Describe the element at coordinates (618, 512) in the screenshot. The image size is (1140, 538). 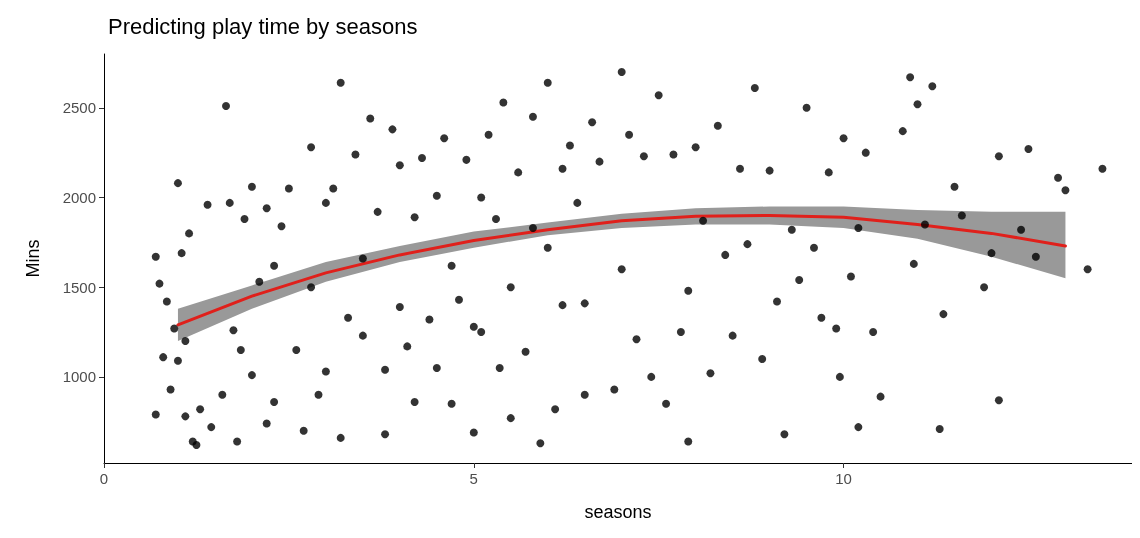
I see `x-axis-title: seasons` at that location.